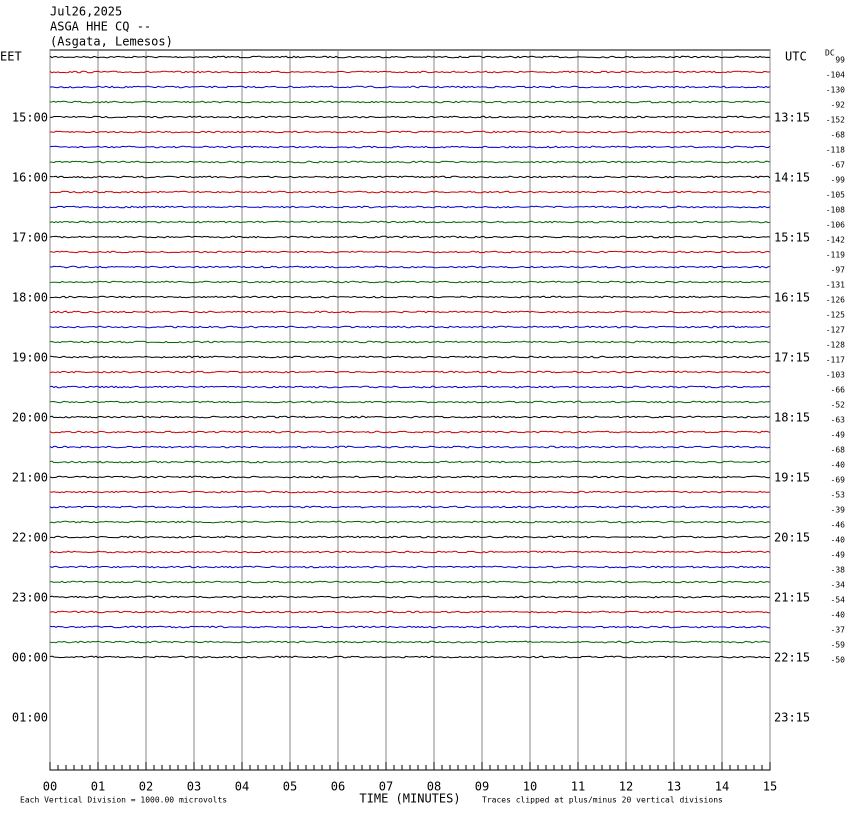  Describe the element at coordinates (835, 330) in the screenshot. I see `dc-offset: -127` at that location.